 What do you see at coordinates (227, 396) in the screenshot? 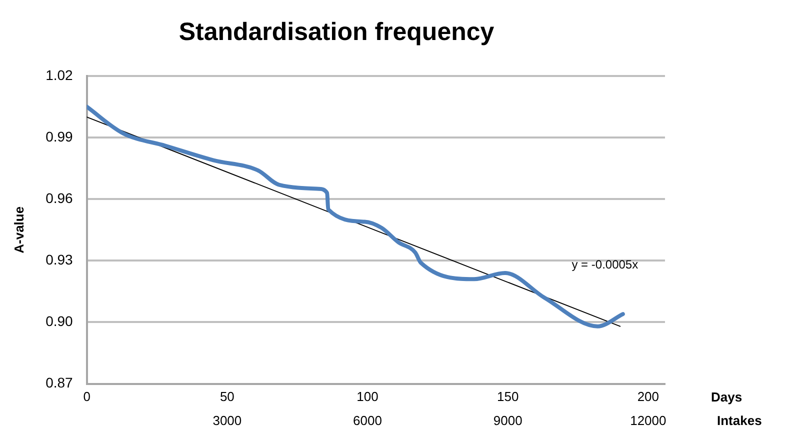
I see `x-tick-label: 50` at bounding box center [227, 396].